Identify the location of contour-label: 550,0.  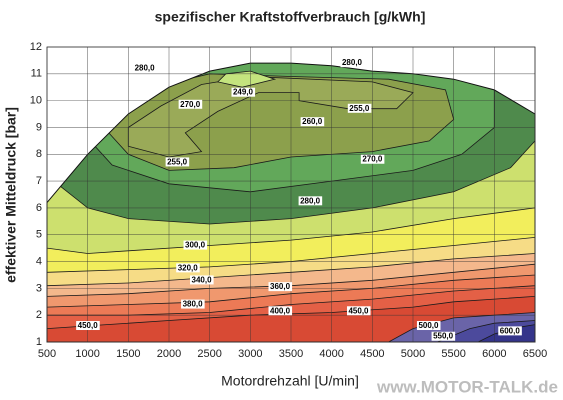
(443, 336).